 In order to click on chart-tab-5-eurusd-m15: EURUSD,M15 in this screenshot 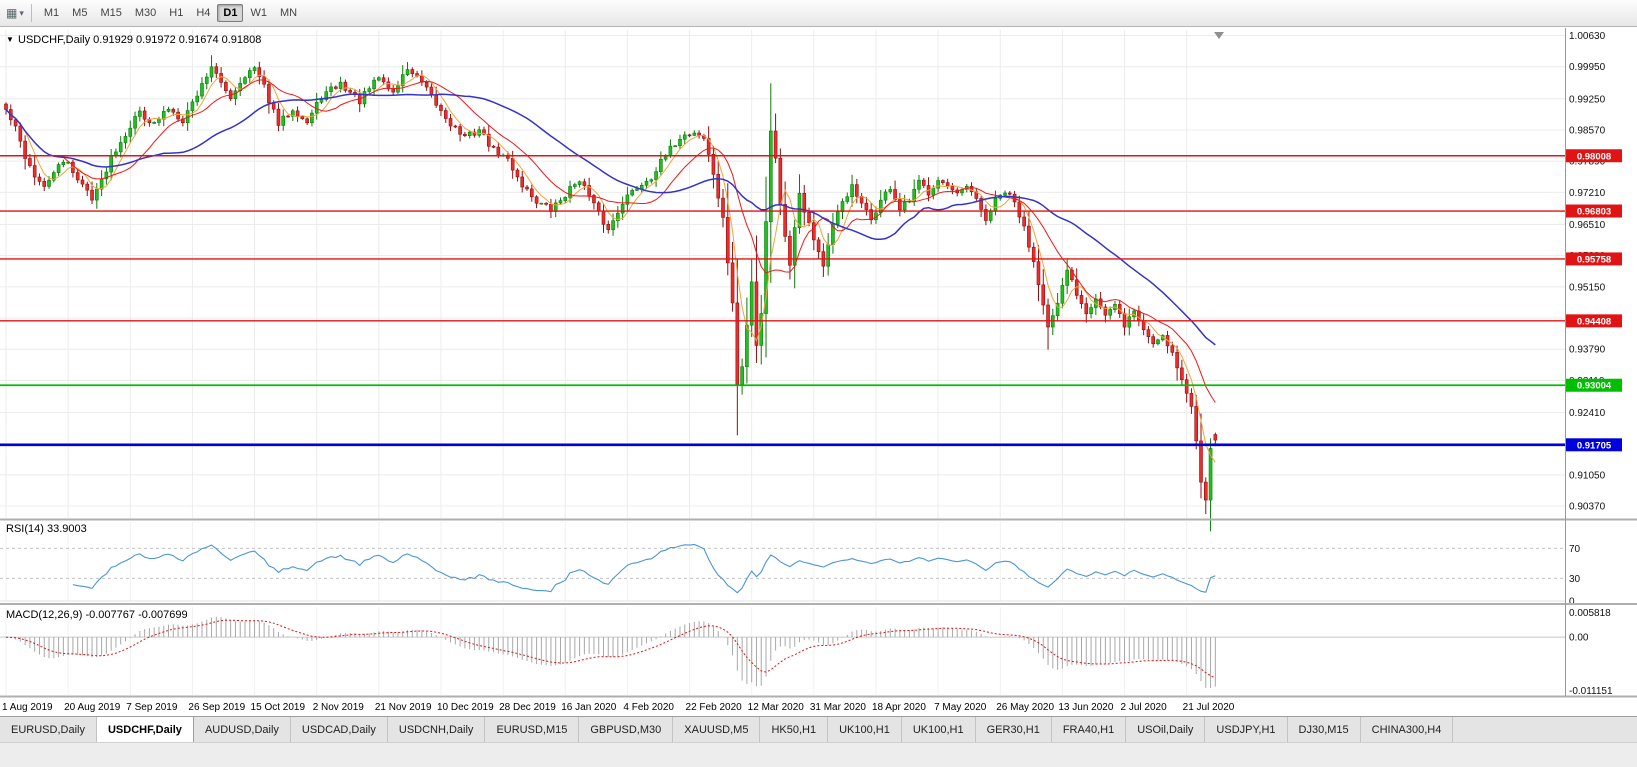, I will do `click(532, 729)`.